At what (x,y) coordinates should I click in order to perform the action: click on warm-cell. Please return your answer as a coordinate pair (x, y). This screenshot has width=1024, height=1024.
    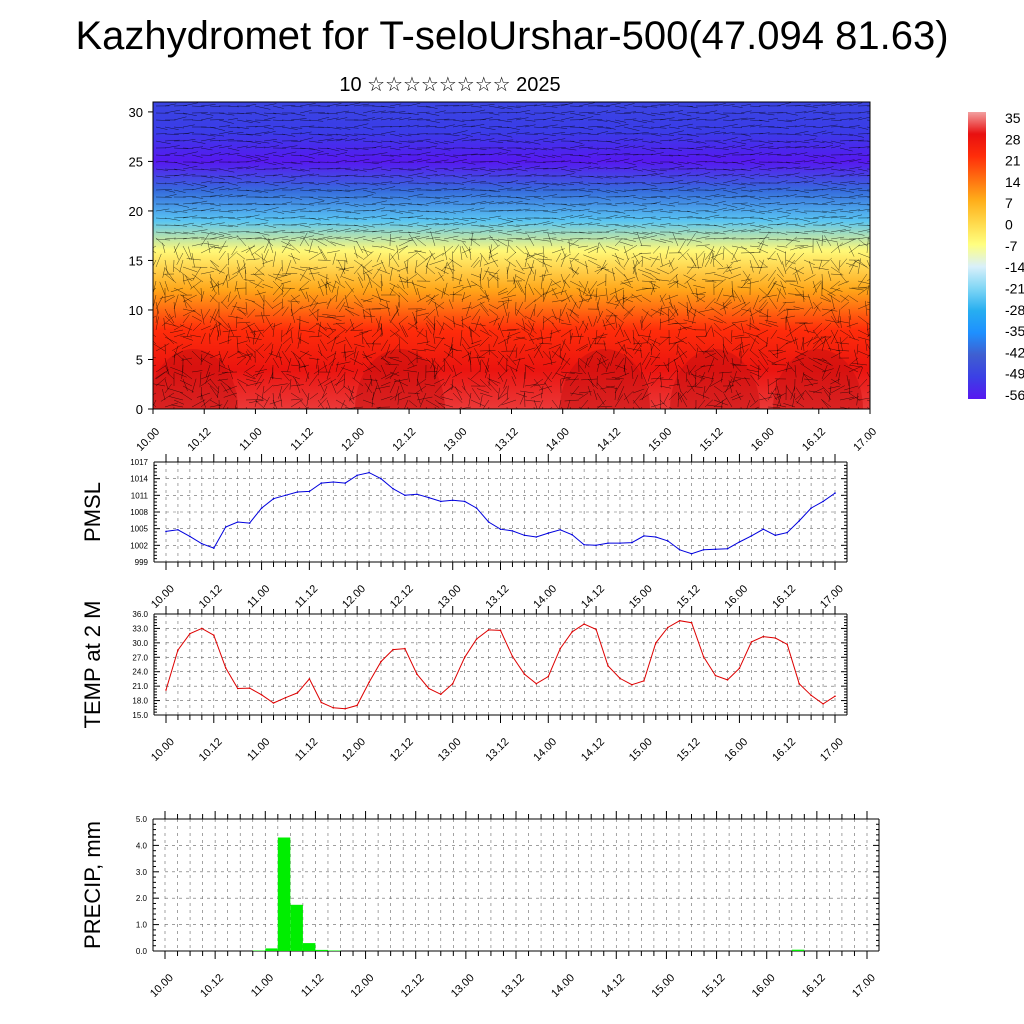
    Looking at the image, I should click on (715, 379).